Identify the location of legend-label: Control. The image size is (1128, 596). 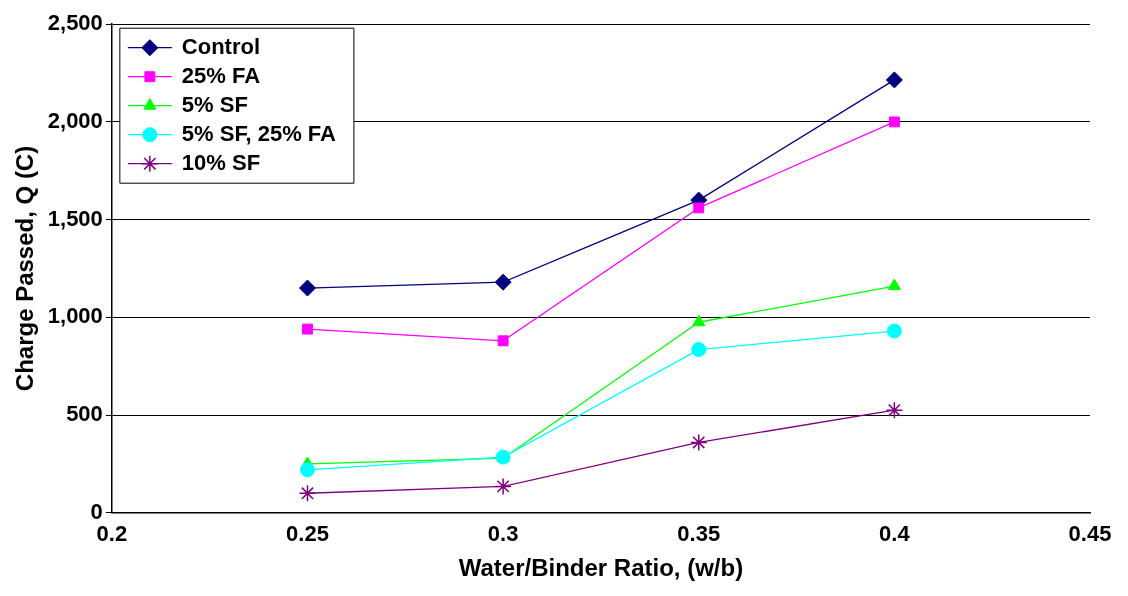
(221, 46).